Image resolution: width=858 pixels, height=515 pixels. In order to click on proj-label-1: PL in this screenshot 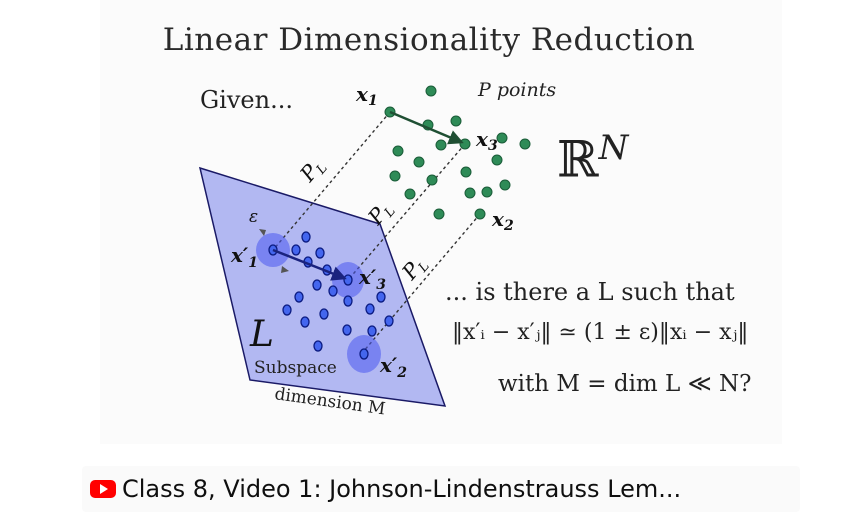, I will do `click(313, 171)`.